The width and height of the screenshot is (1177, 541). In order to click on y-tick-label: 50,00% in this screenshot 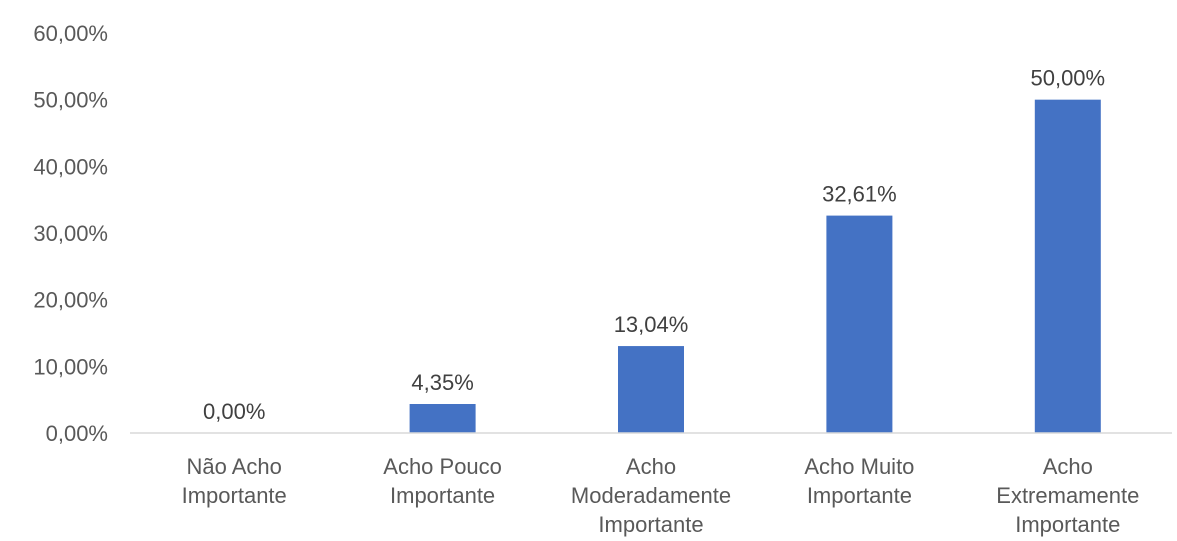, I will do `click(70, 100)`.